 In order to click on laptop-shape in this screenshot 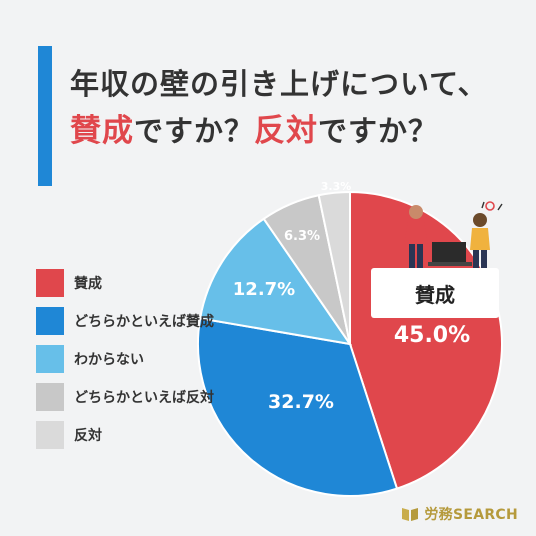, I will do `click(449, 253)`.